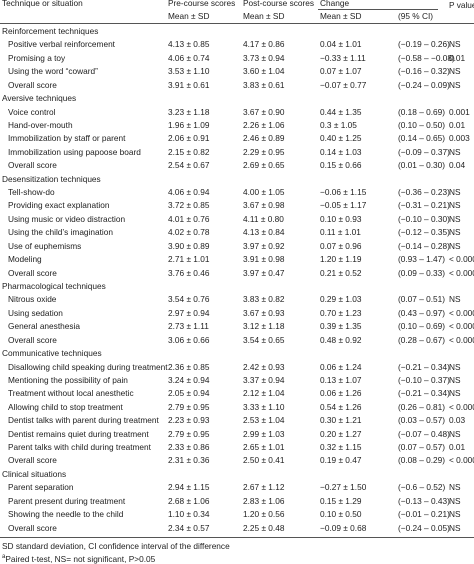 Image resolution: width=474 pixels, height=564 pixels. I want to click on cell: (0.08 – 0.29), so click(422, 460).